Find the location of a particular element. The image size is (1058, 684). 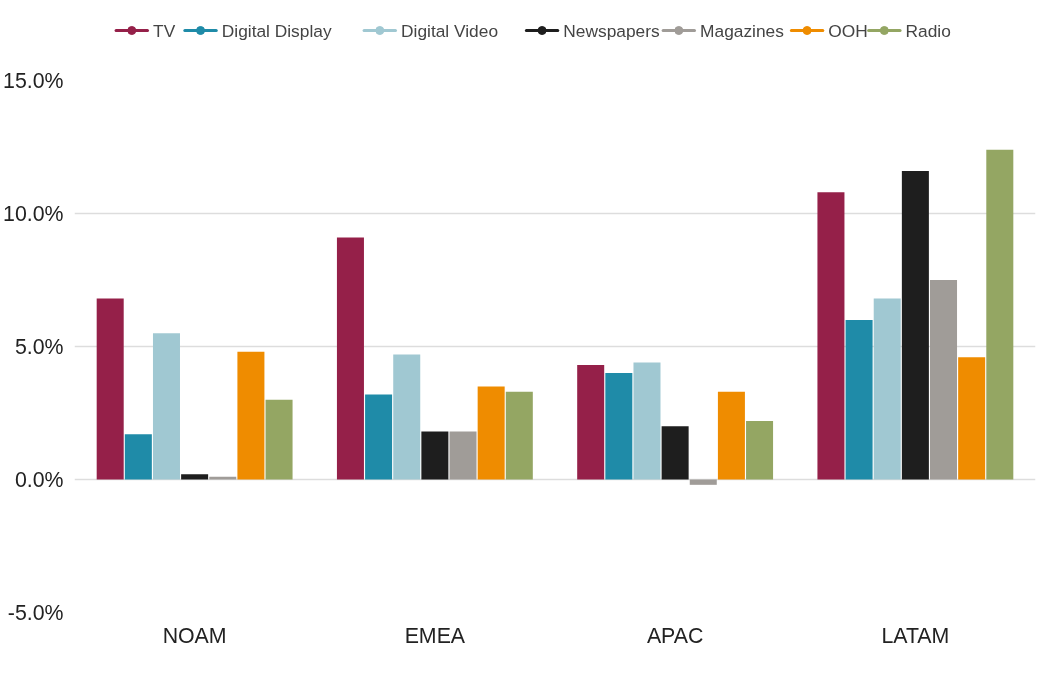

legend-label: OOH is located at coordinates (848, 30).